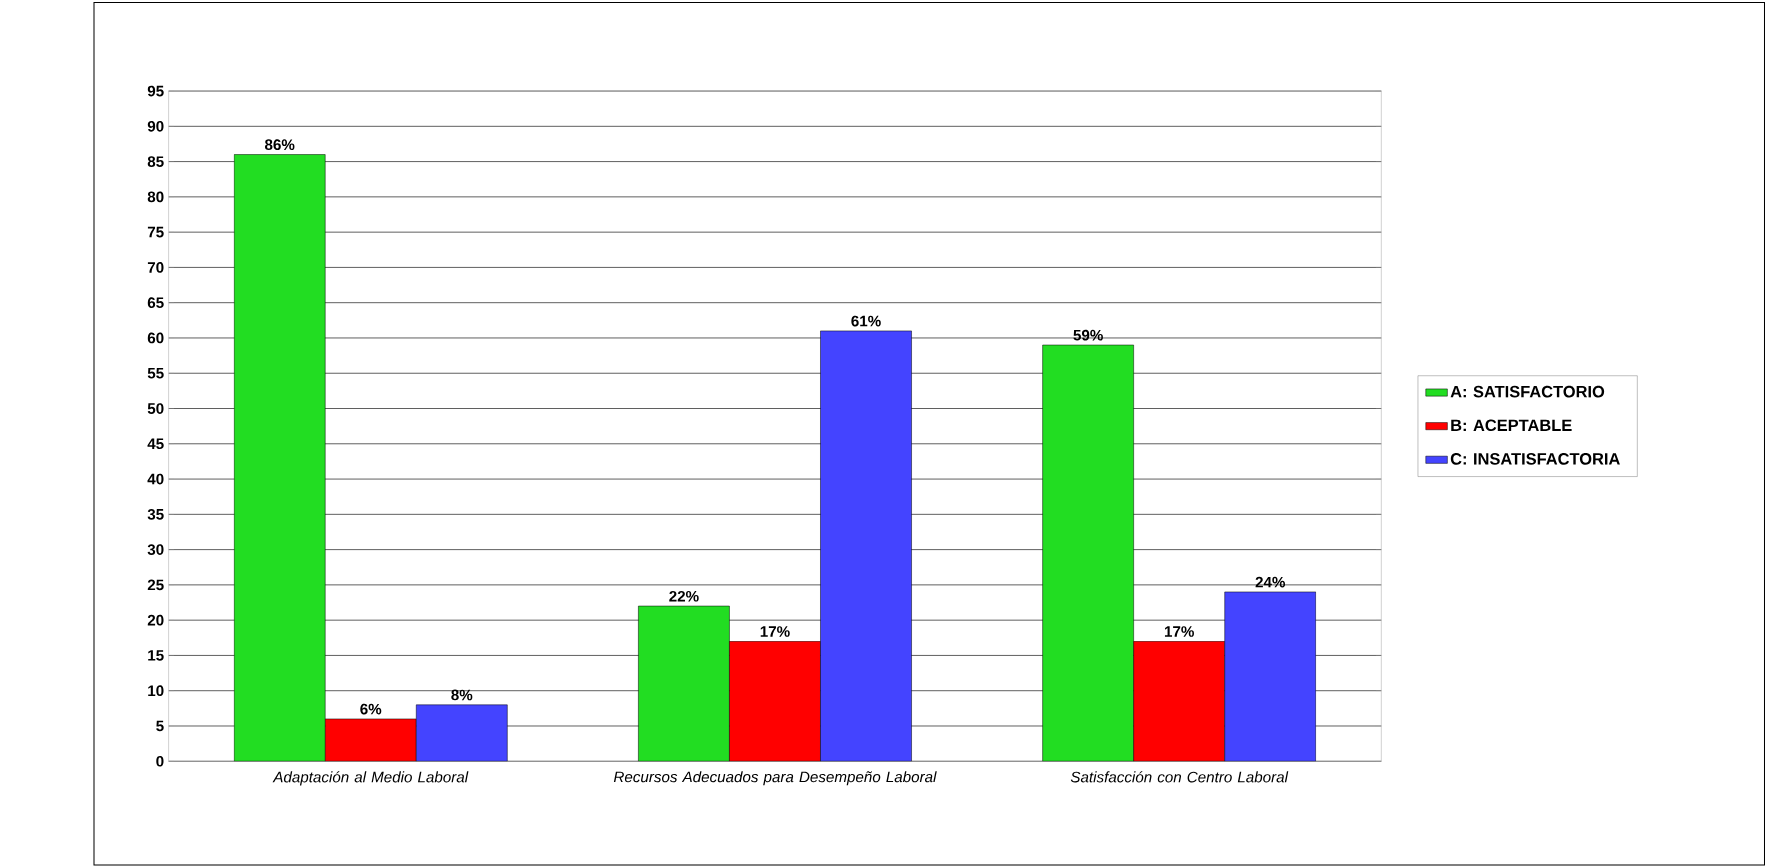 Image resolution: width=1767 pixels, height=867 pixels. Describe the element at coordinates (155, 161) in the screenshot. I see `y-tick-label: 85` at that location.